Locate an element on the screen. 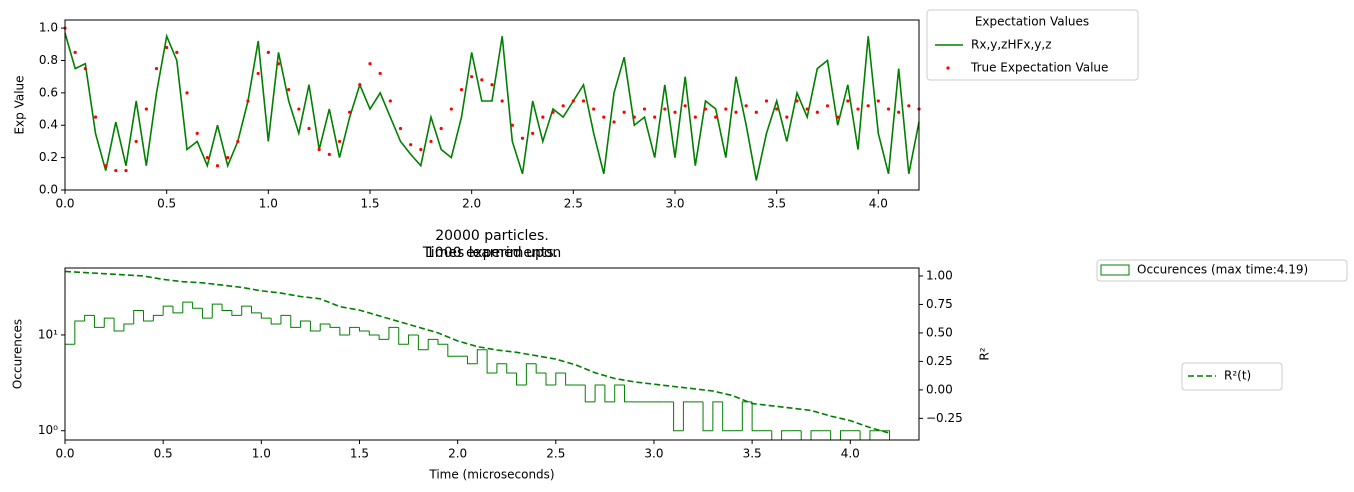  x-tick-label: 2.5 is located at coordinates (573, 204).